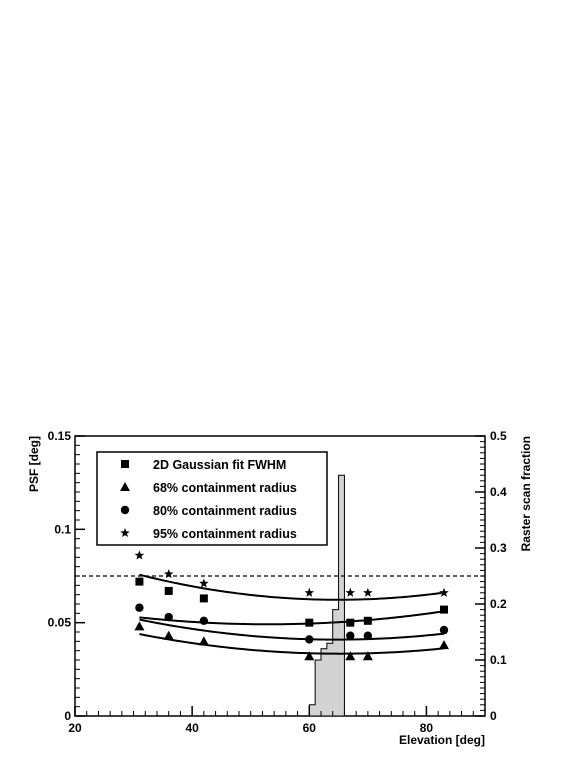  I want to click on histogram-bars, so click(326, 595).